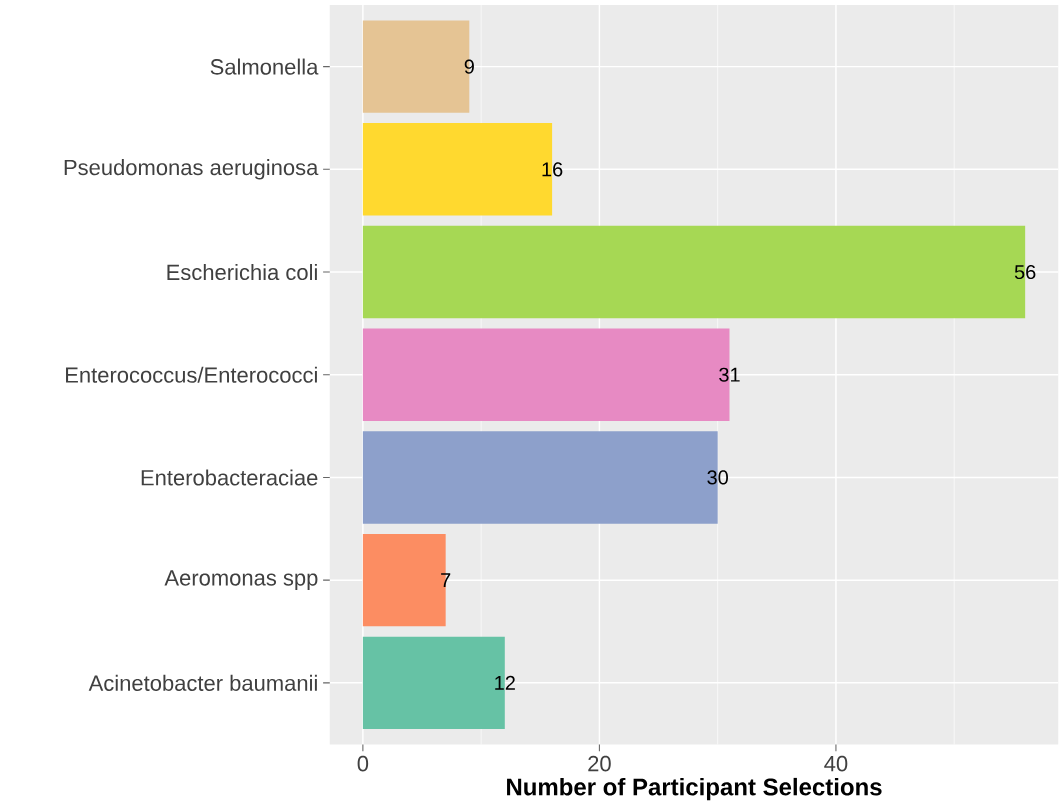 The image size is (1059, 811). I want to click on y-tick-label: Aeromonas spp, so click(241, 580).